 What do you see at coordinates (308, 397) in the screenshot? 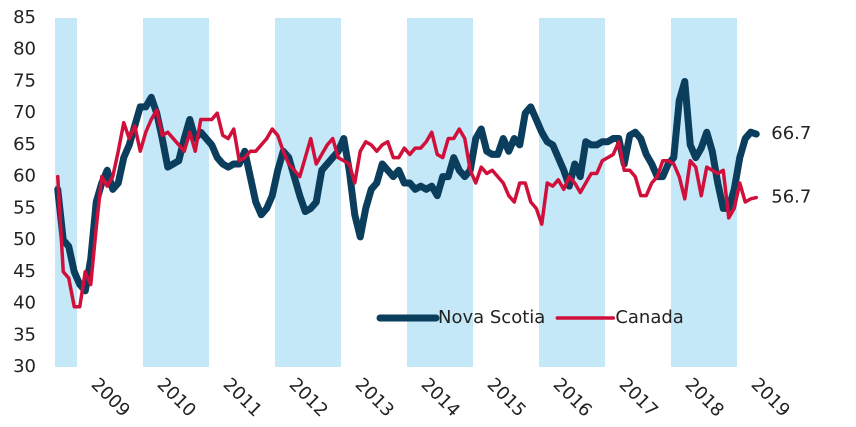
I see `x-tick-label: 2012` at bounding box center [308, 397].